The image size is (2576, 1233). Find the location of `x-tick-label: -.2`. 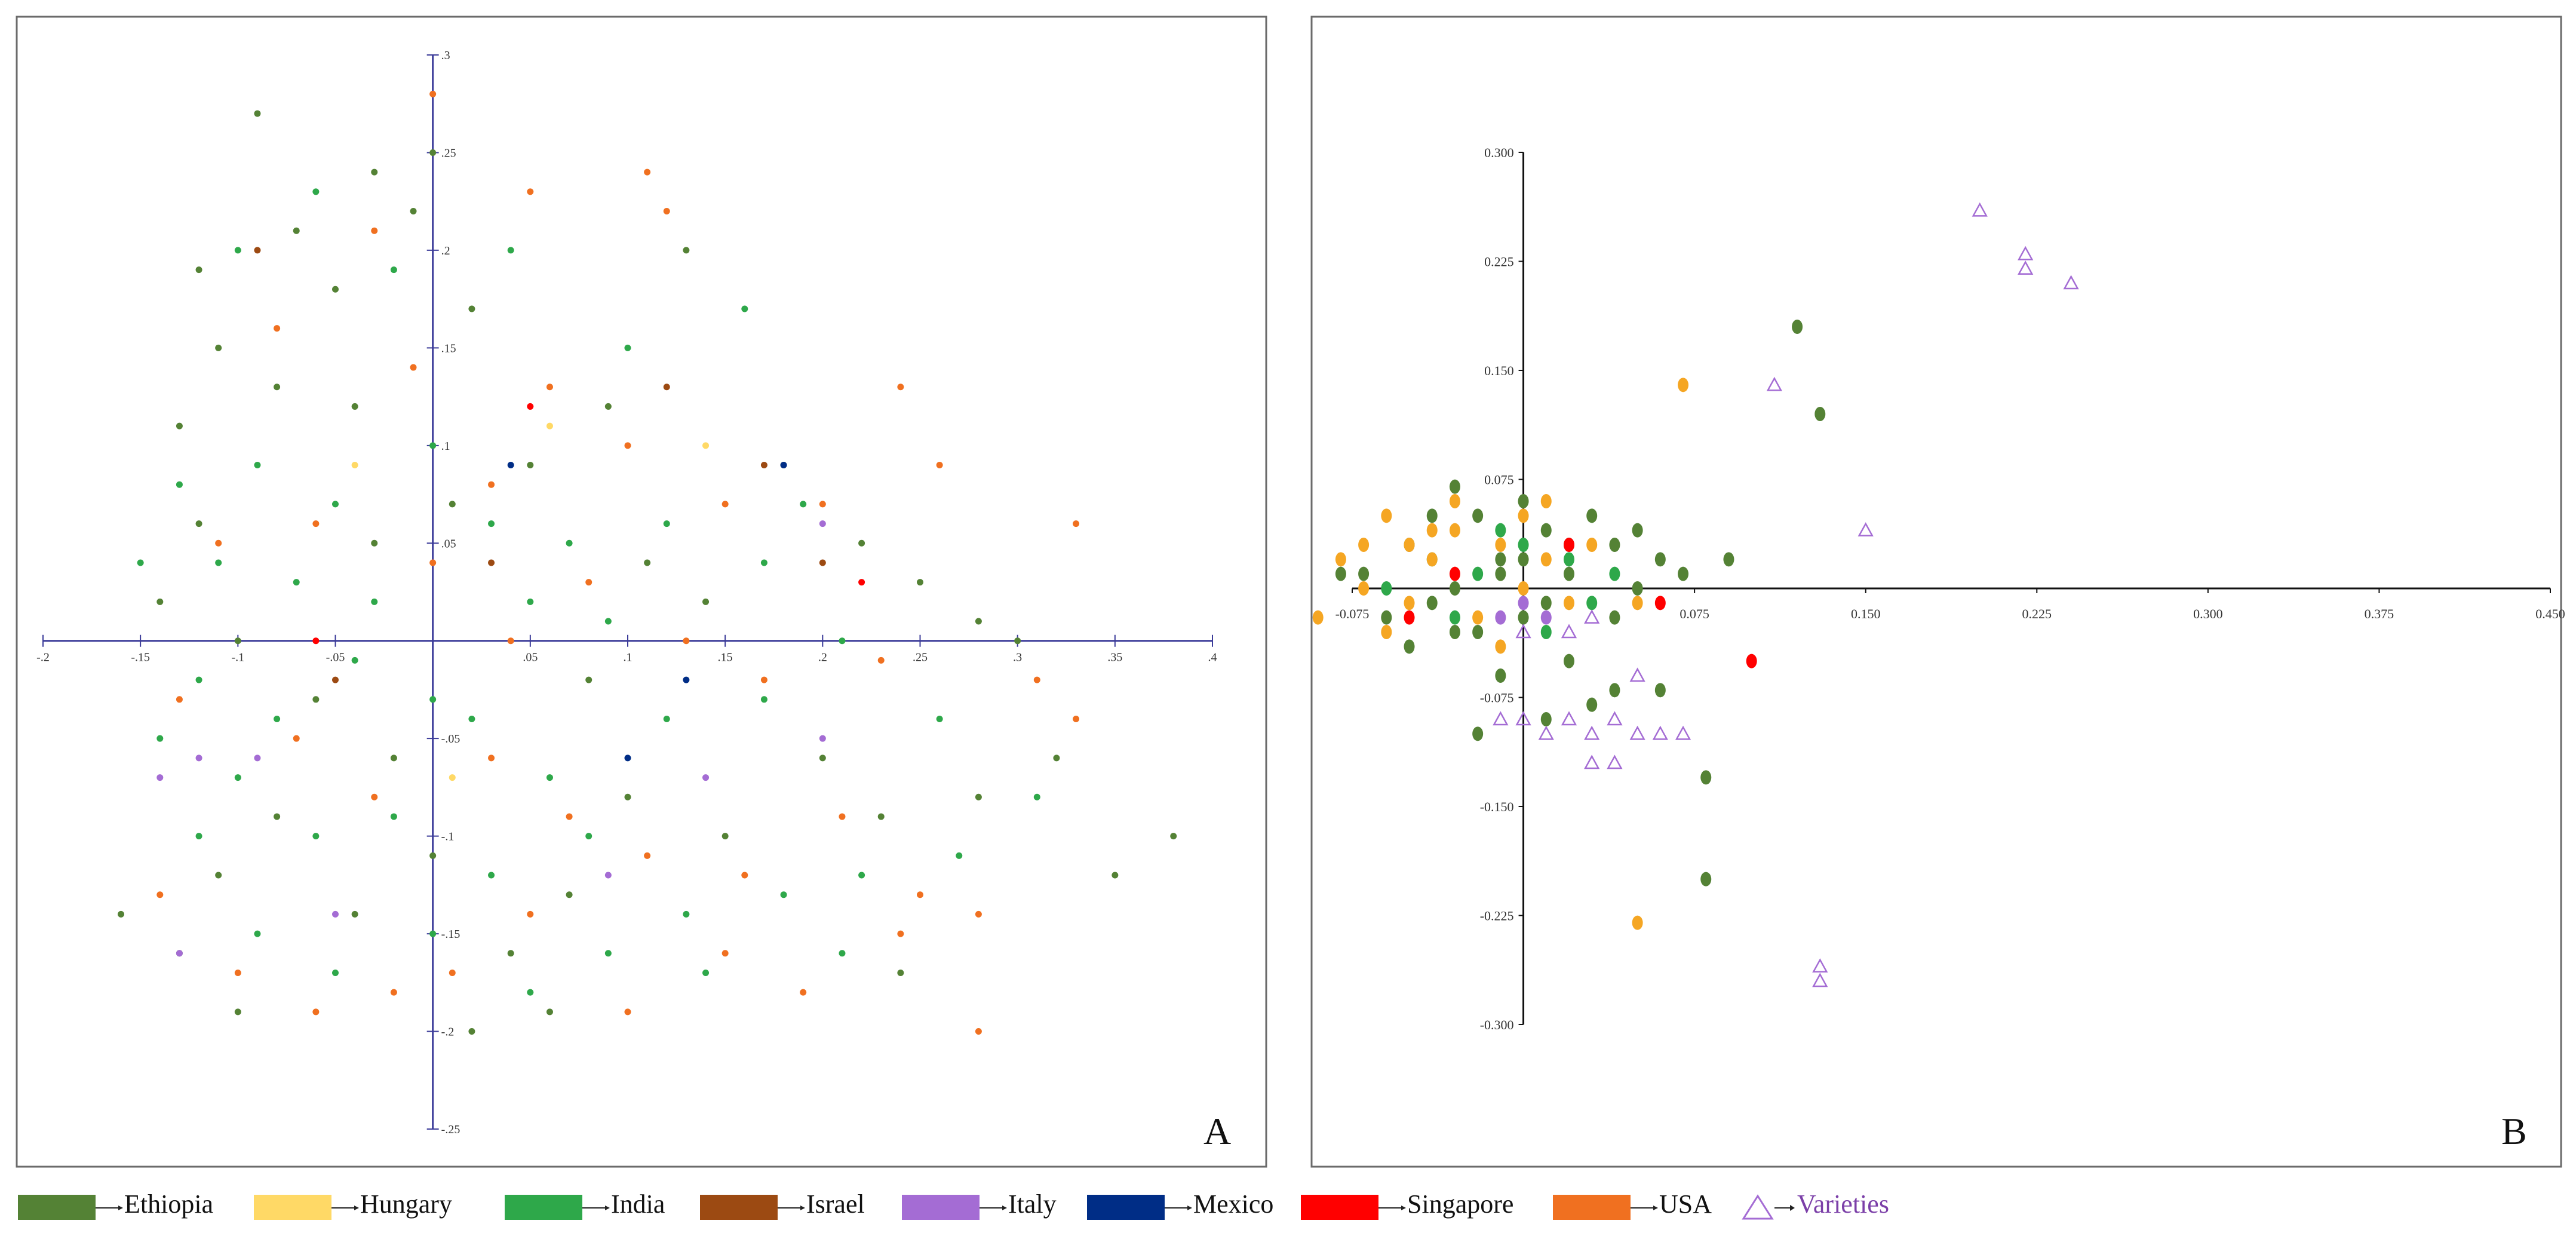

x-tick-label: -.2 is located at coordinates (43, 657).